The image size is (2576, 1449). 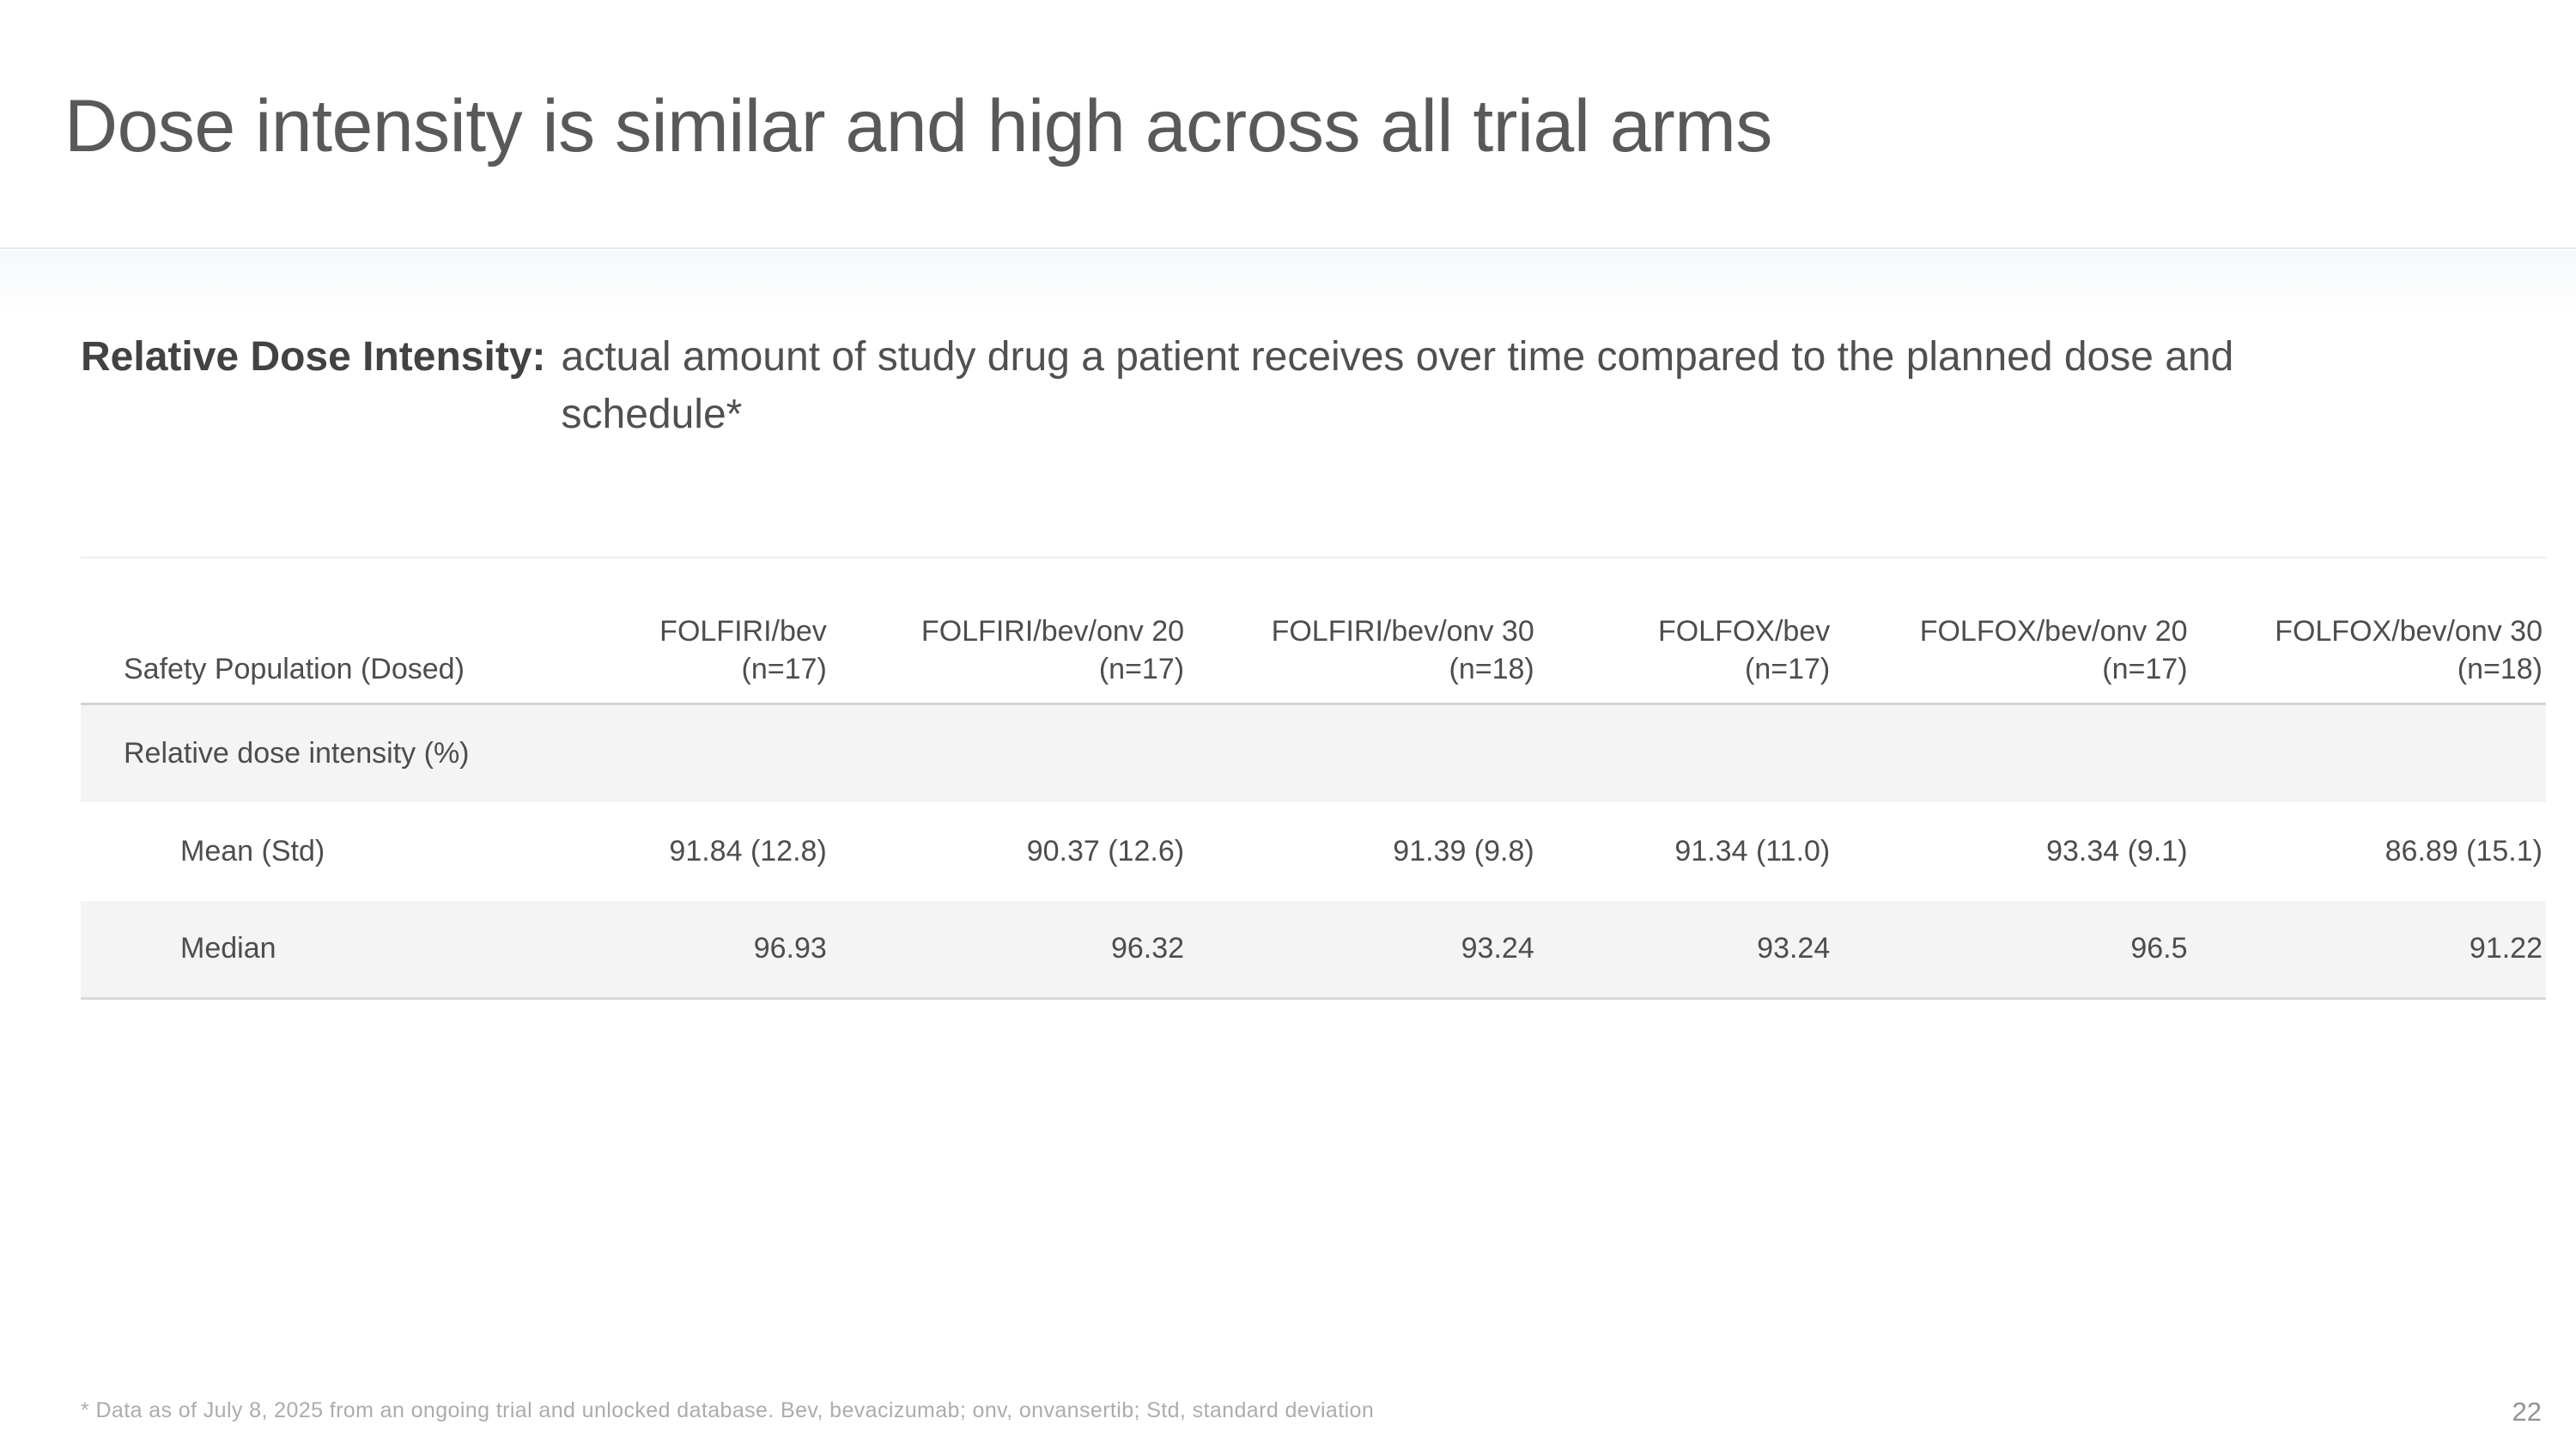 What do you see at coordinates (294, 669) in the screenshot?
I see `column-header-population: Safety Population (Dosed)` at bounding box center [294, 669].